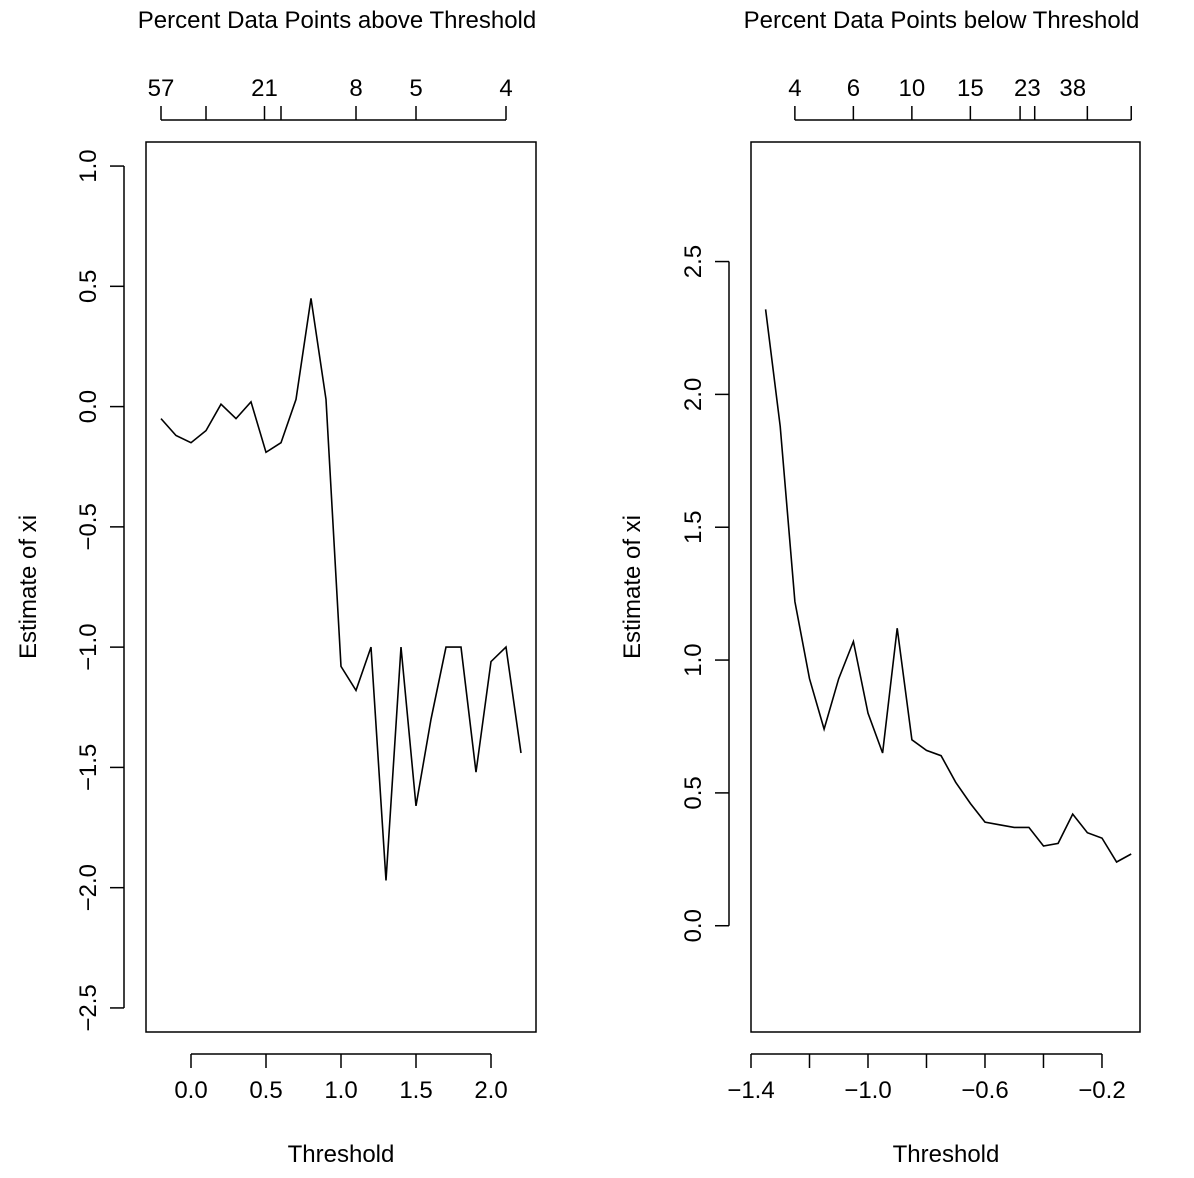 The height and width of the screenshot is (1178, 1194). What do you see at coordinates (340, 1090) in the screenshot?
I see `panel1-x-tick-label: 1.0` at bounding box center [340, 1090].